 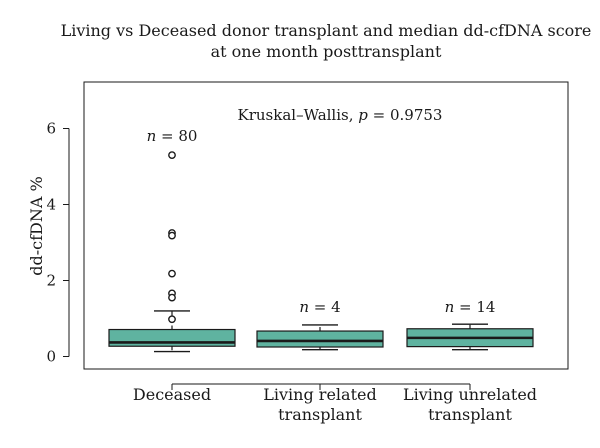 What do you see at coordinates (58, 243) in the screenshot?
I see `y-axis: 0 2 4 6` at bounding box center [58, 243].